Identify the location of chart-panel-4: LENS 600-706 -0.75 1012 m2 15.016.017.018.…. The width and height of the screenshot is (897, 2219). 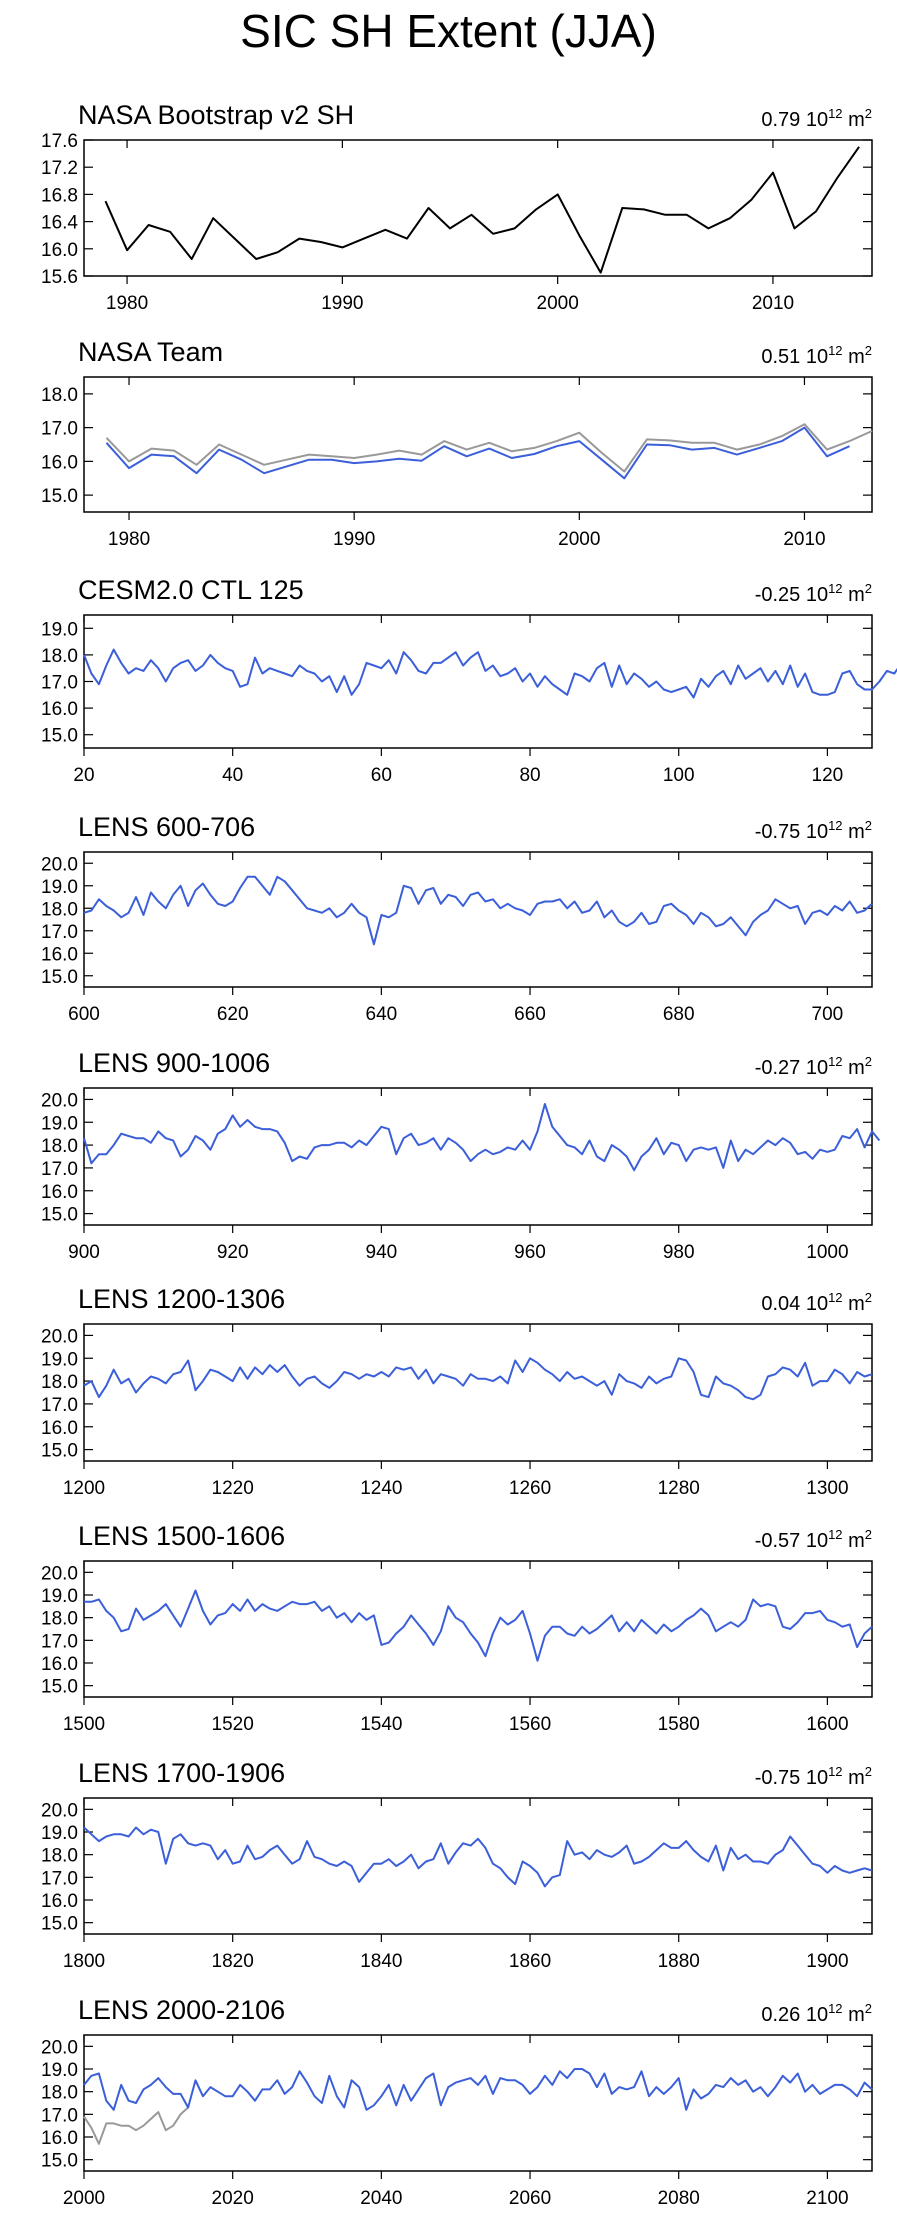
(457, 918).